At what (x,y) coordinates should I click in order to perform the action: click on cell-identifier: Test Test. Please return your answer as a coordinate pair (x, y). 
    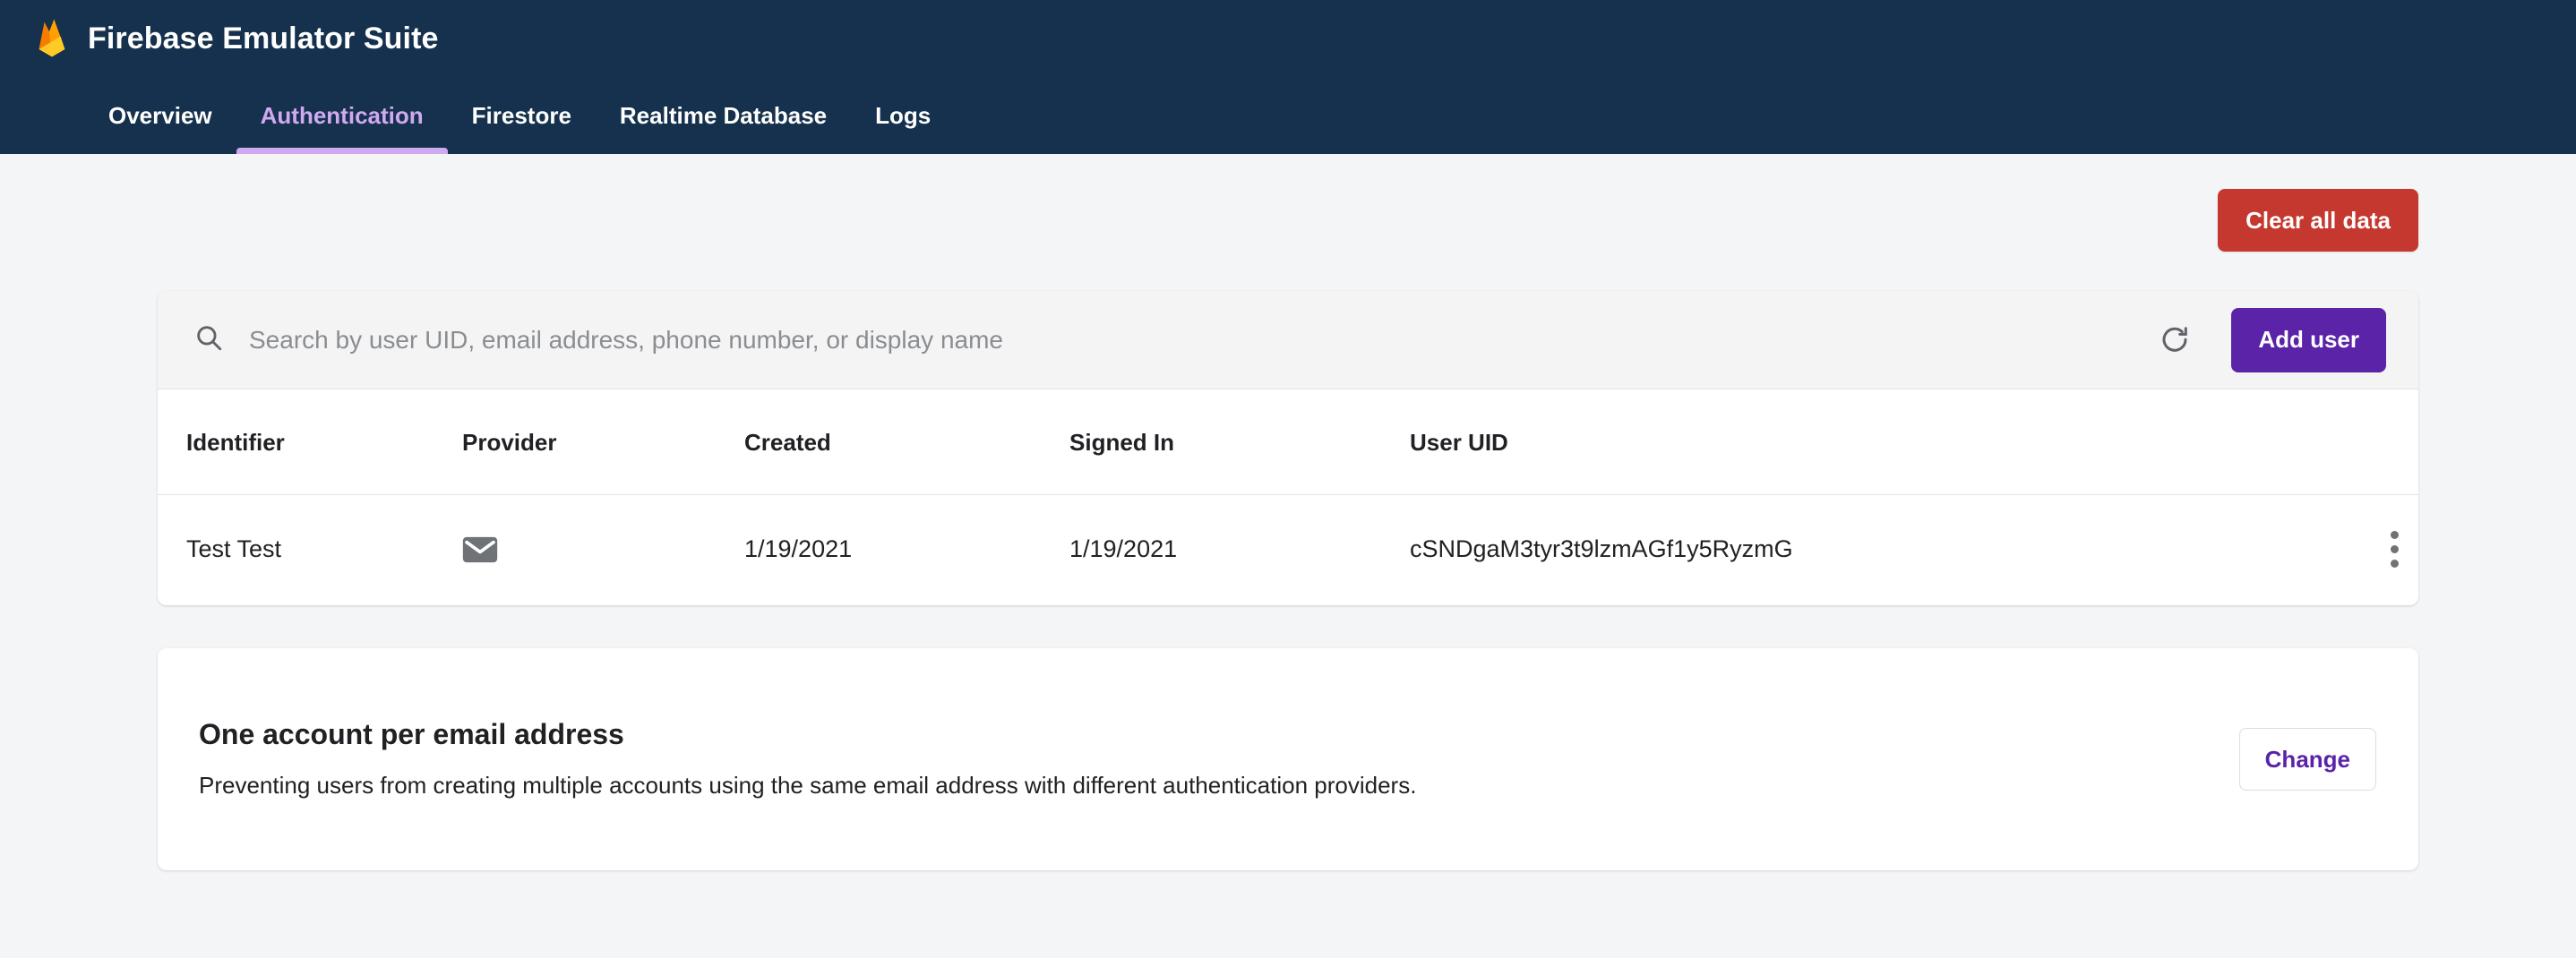
    Looking at the image, I should click on (234, 548).